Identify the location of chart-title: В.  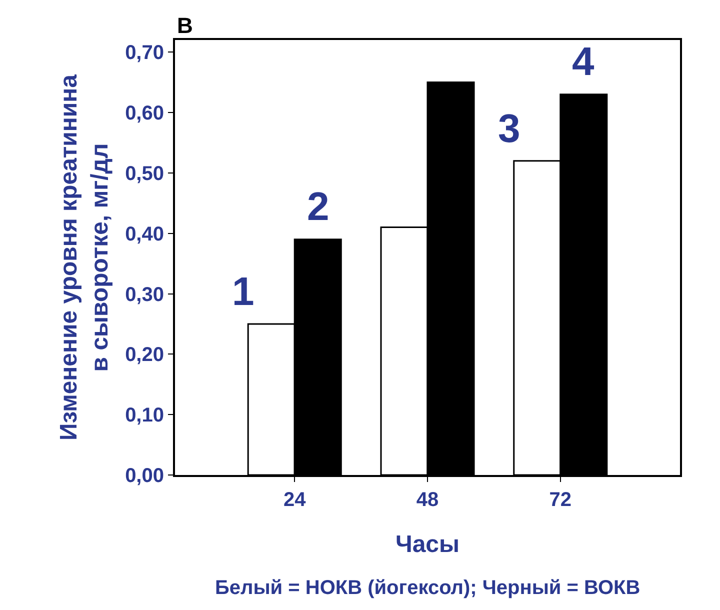
(185, 25).